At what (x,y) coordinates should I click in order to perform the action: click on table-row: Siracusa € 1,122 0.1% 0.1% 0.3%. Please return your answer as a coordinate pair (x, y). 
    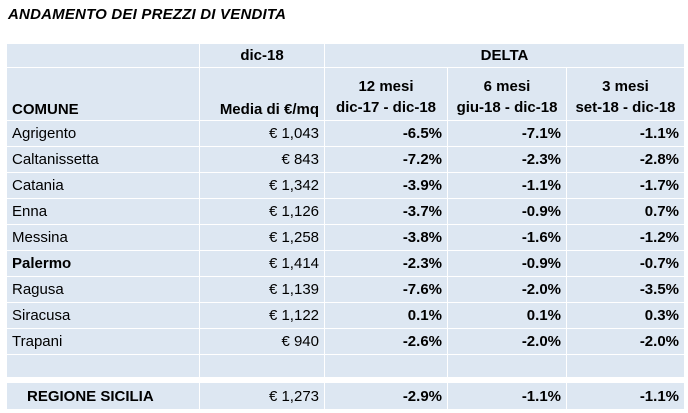
    Looking at the image, I should click on (345, 316).